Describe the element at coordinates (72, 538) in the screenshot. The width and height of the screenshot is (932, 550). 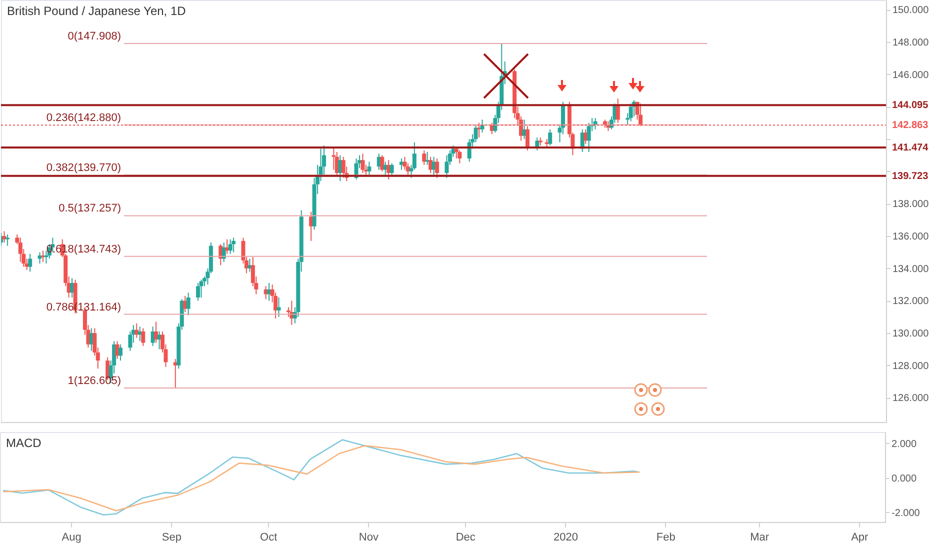
I see `x-tick-label: Aug` at that location.